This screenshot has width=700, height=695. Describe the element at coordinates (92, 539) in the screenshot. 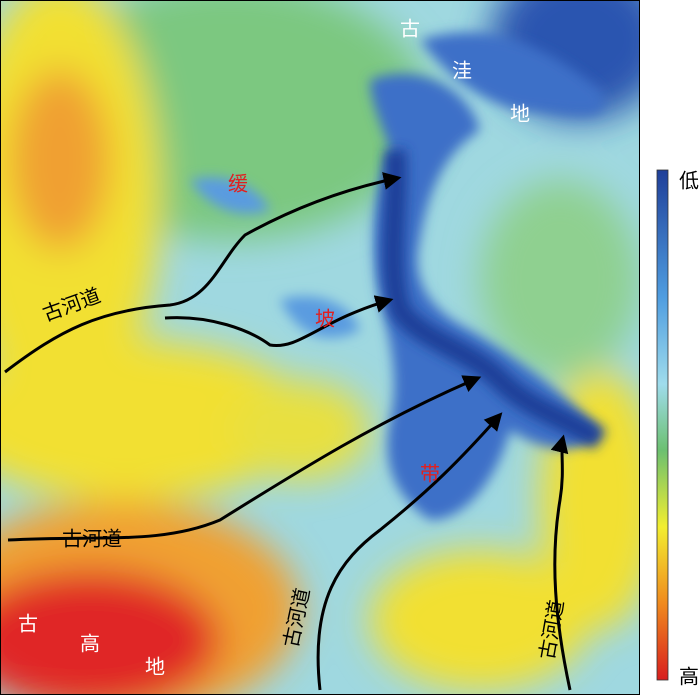

I see `channel-label: 古河道` at that location.